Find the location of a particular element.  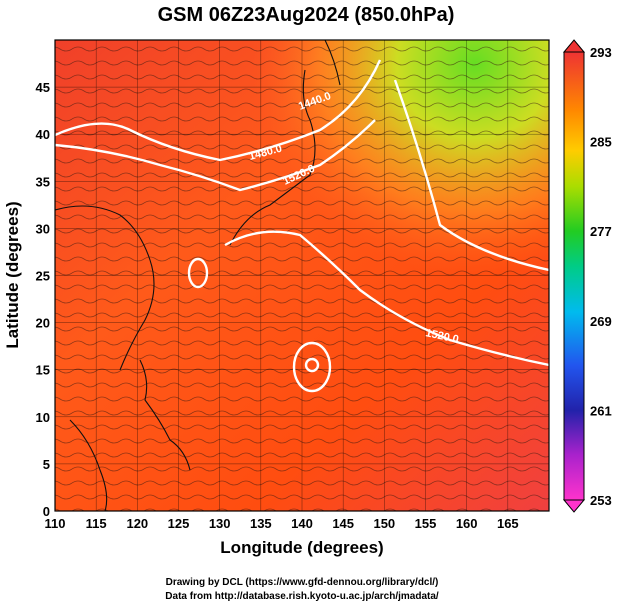

local-contour is located at coordinates (198, 273).